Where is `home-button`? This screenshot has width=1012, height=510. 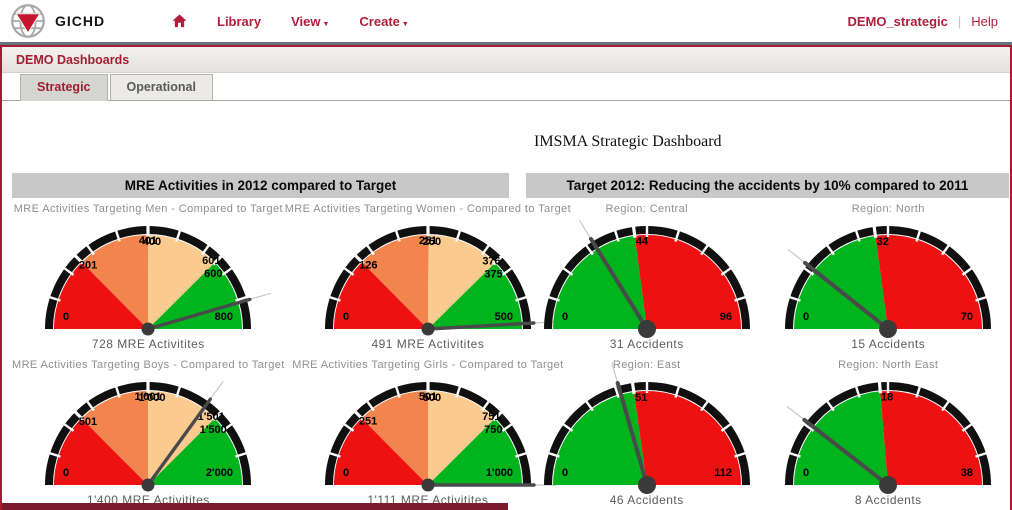
home-button is located at coordinates (179, 21).